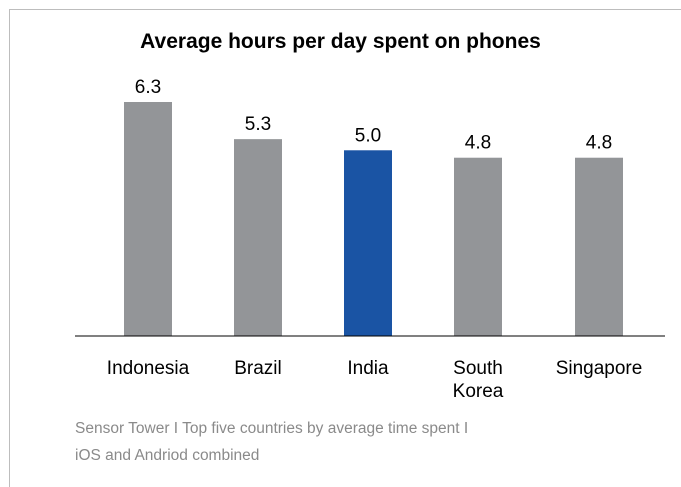 The image size is (681, 487). What do you see at coordinates (148, 87) in the screenshot?
I see `data-label: 6.3` at bounding box center [148, 87].